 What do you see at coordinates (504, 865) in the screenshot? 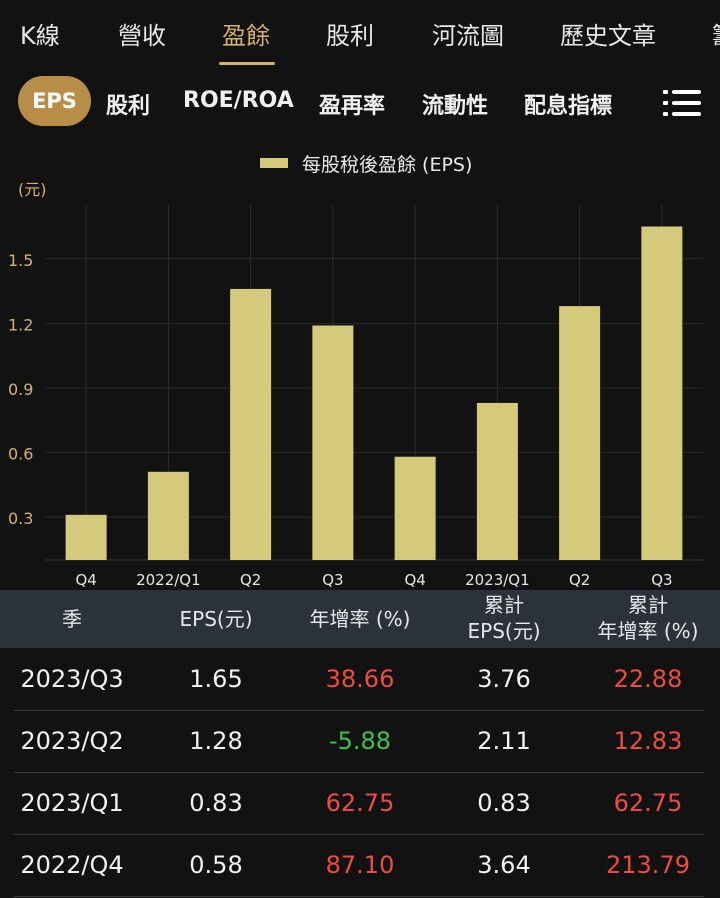
I see `cell-cum-eps: 3.64` at bounding box center [504, 865].